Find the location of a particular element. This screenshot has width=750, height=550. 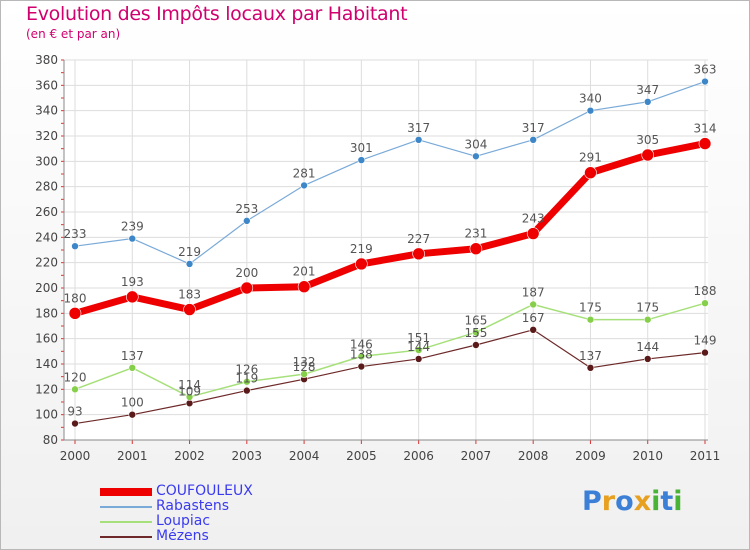

data-label-coufouleux: 180 is located at coordinates (75, 298).